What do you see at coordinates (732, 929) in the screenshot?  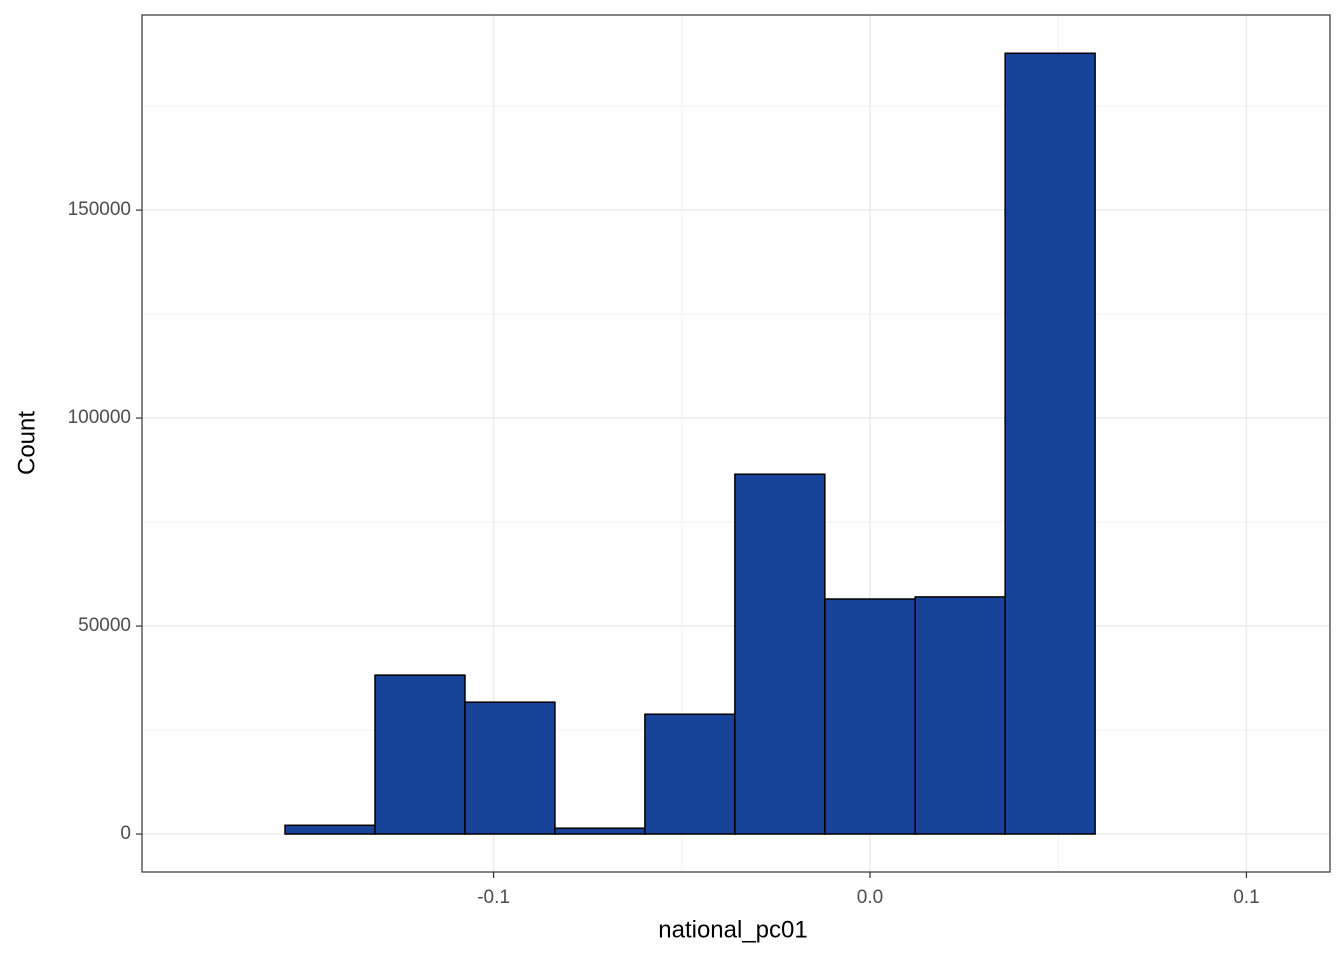 I see `x-axis-label: national_pc01` at bounding box center [732, 929].